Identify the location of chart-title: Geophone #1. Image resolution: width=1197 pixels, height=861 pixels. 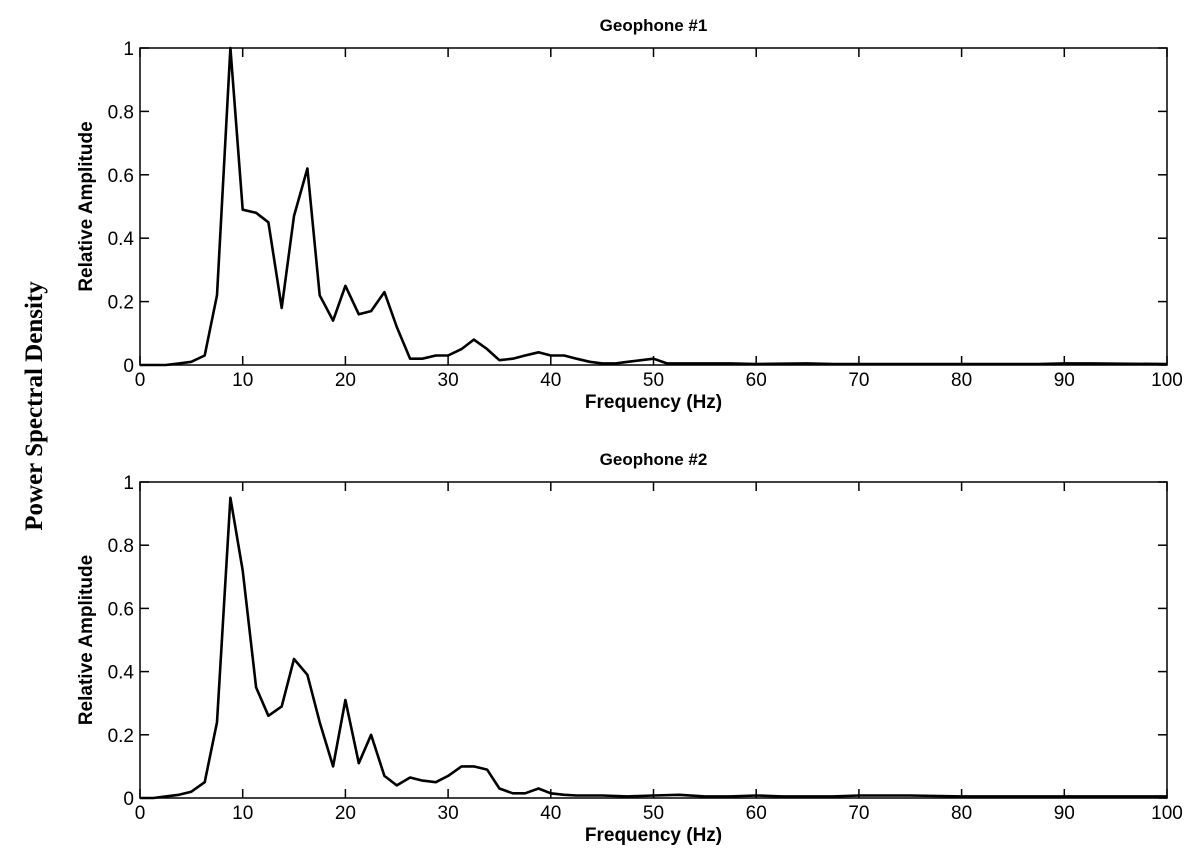
(654, 25).